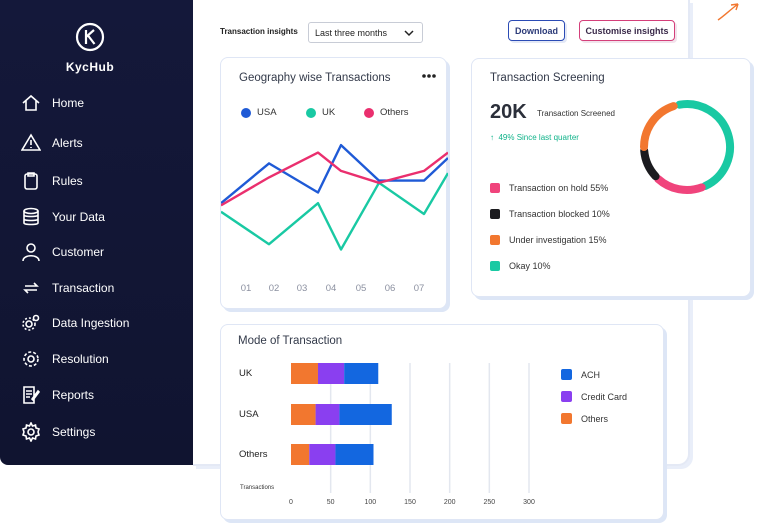 Image resolution: width=761 pixels, height=525 pixels. I want to click on kychub-logo-icon, so click(90, 37).